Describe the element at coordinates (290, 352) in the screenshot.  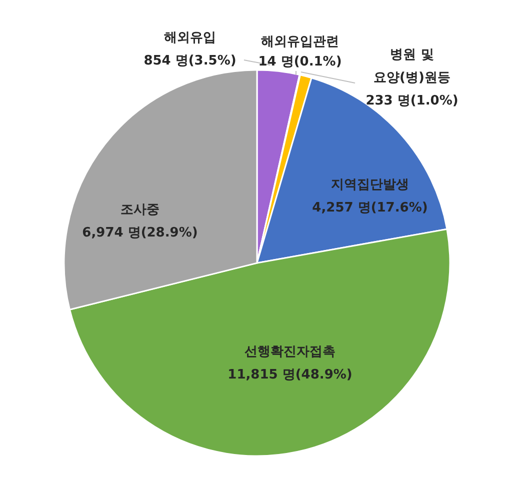
I see `slice-label: 선행확진자접촉` at that location.